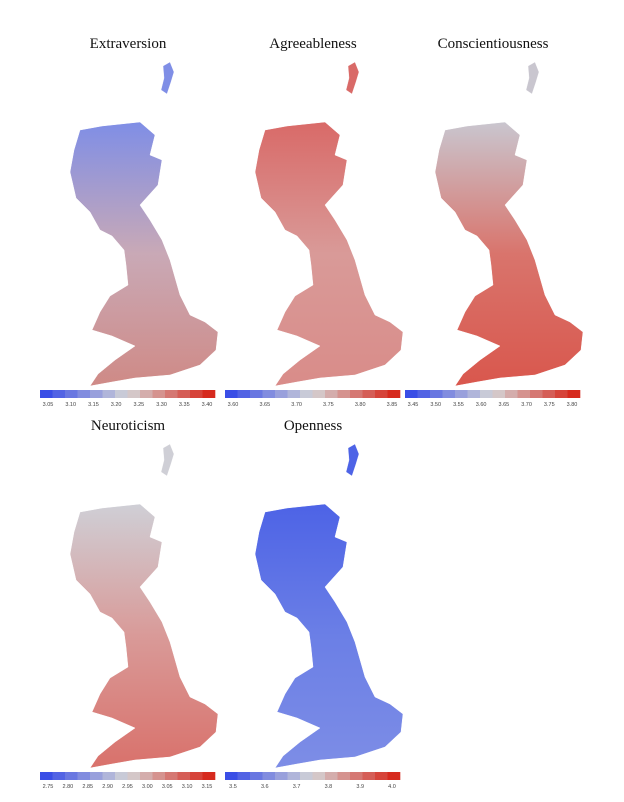 The height and width of the screenshot is (802, 624). What do you see at coordinates (458, 405) in the screenshot?
I see `colorbar-tick-label: 3.55` at bounding box center [458, 405].